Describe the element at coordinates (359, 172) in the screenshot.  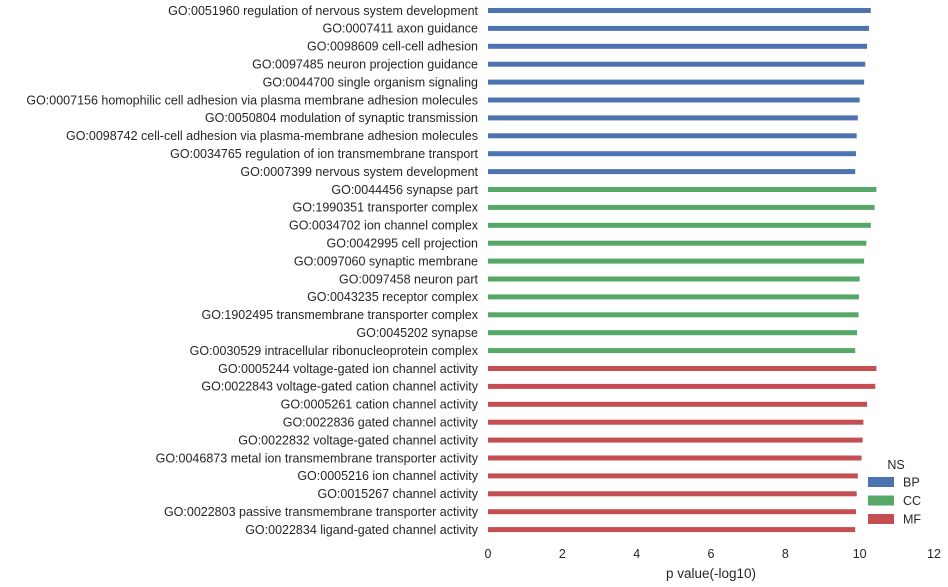
I see `category-label: GO:0007399 nervous system development` at that location.